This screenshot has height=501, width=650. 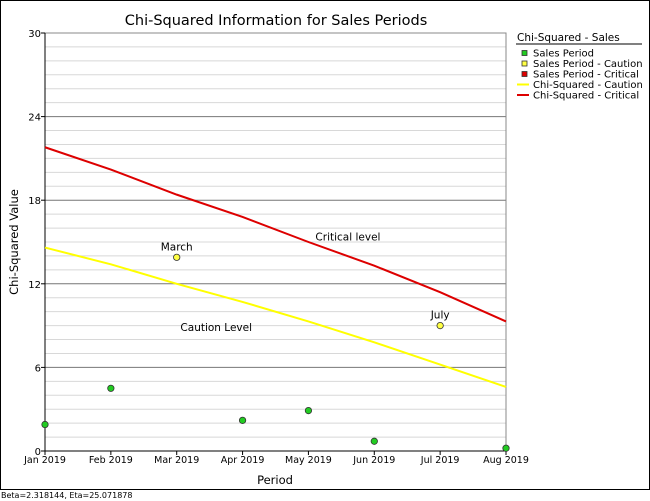 What do you see at coordinates (176, 460) in the screenshot?
I see `x-tick-label: Mar 2019` at bounding box center [176, 460].